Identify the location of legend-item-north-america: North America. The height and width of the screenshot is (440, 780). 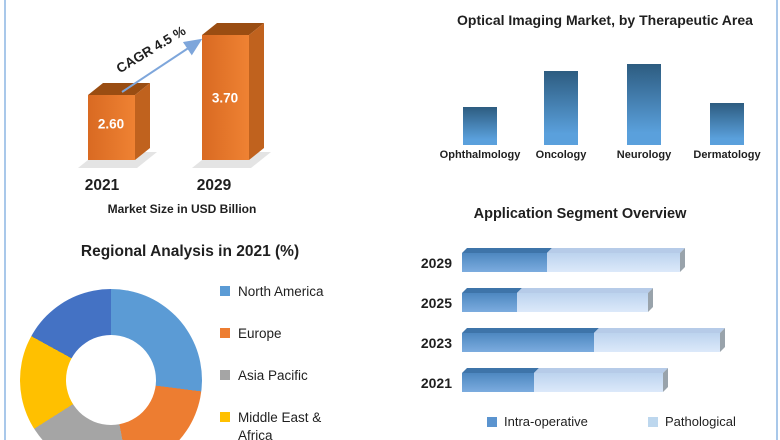
(285, 292).